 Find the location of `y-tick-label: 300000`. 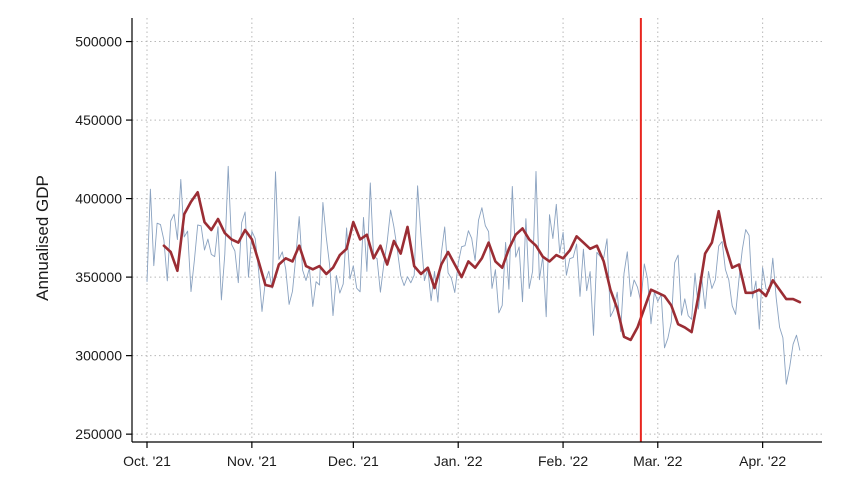

y-tick-label: 300000 is located at coordinates (98, 356).